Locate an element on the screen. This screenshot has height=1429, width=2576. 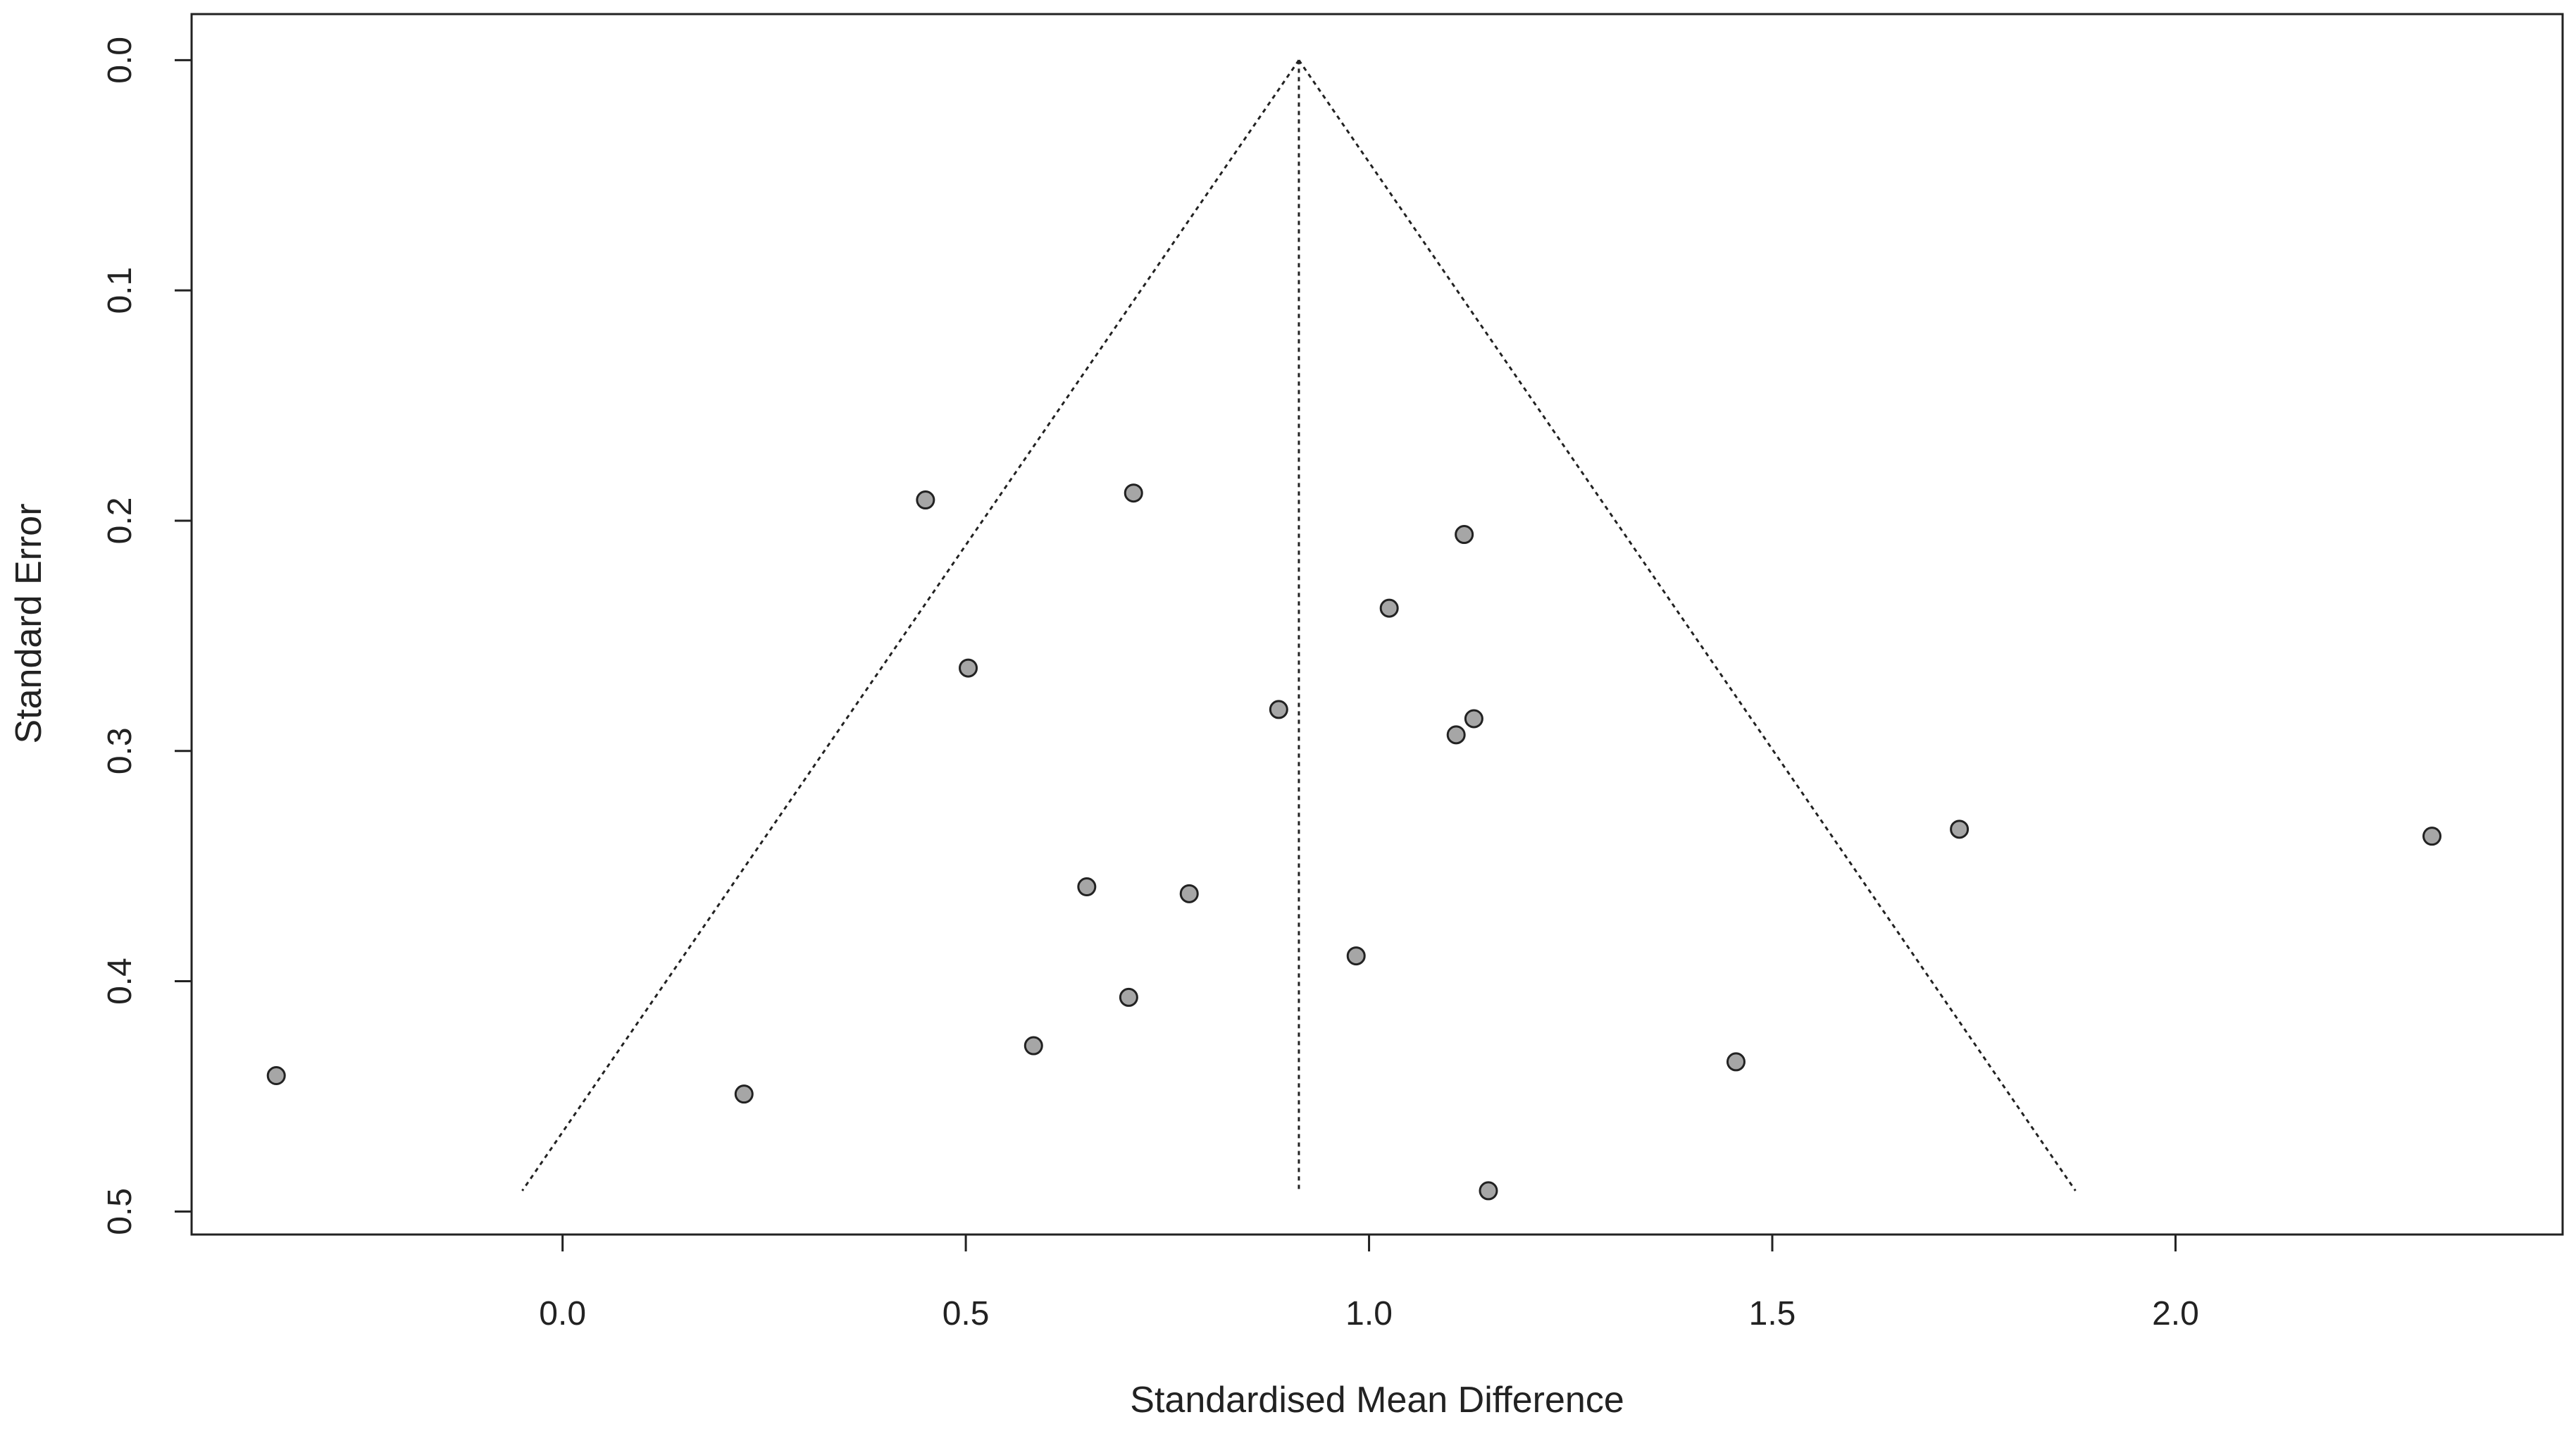
x-tick-label: 1.0 is located at coordinates (1369, 1313).